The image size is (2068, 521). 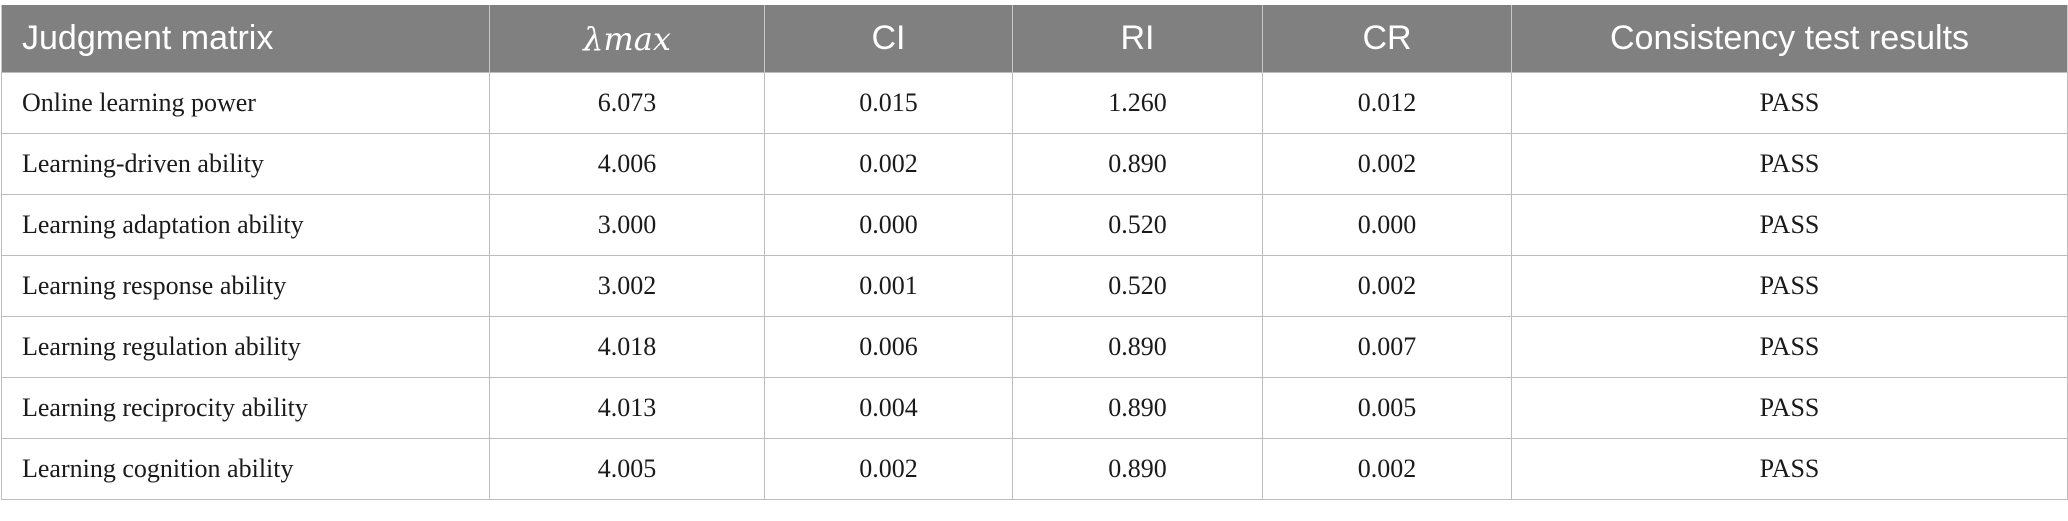 What do you see at coordinates (245, 347) in the screenshot?
I see `cell-judgment-matrix: Learning regulation ability` at bounding box center [245, 347].